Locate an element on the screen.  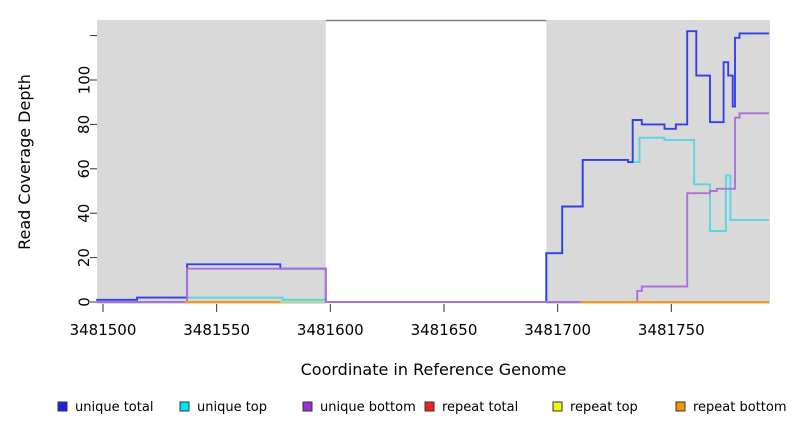
legend-item-repeat-top: repeat top is located at coordinates (595, 407).